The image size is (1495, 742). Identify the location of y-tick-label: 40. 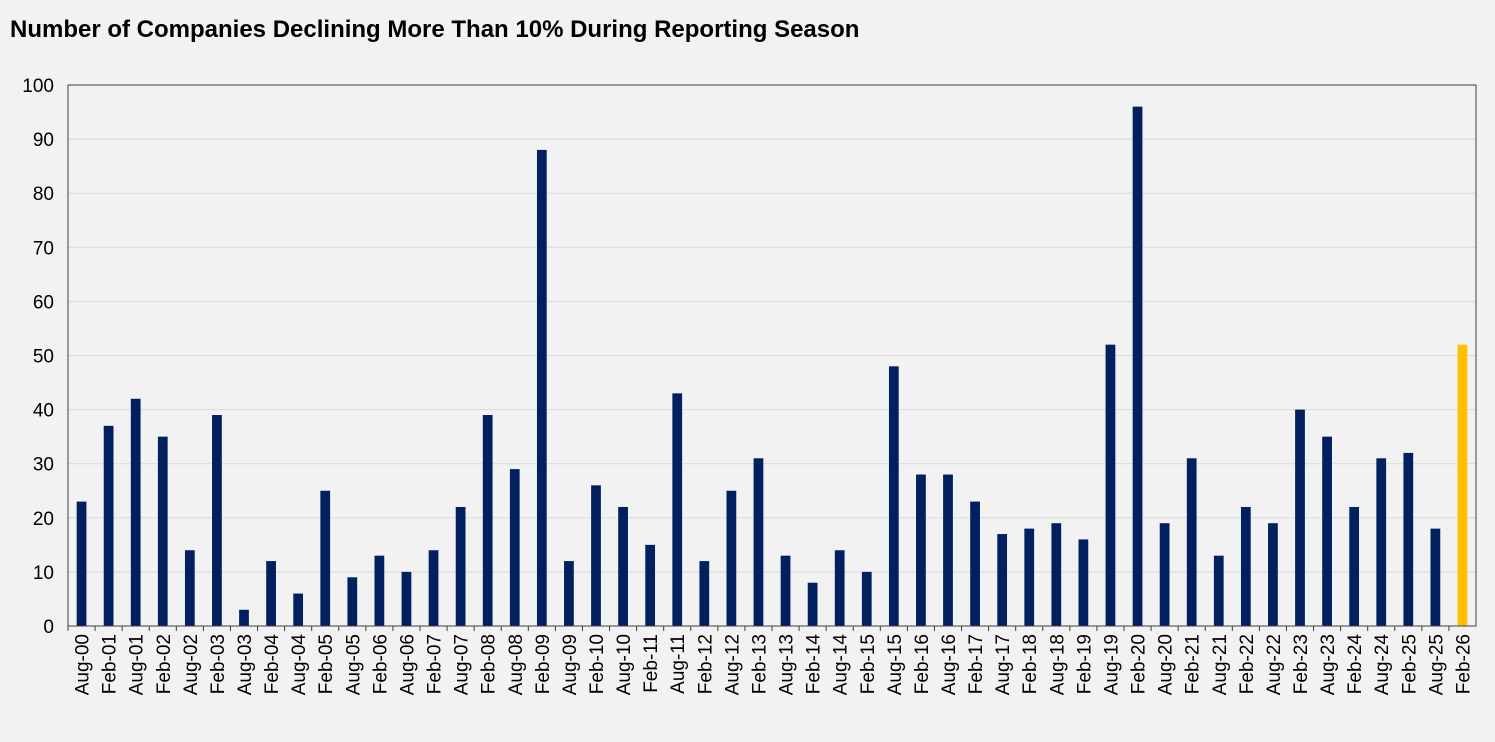
(43, 411).